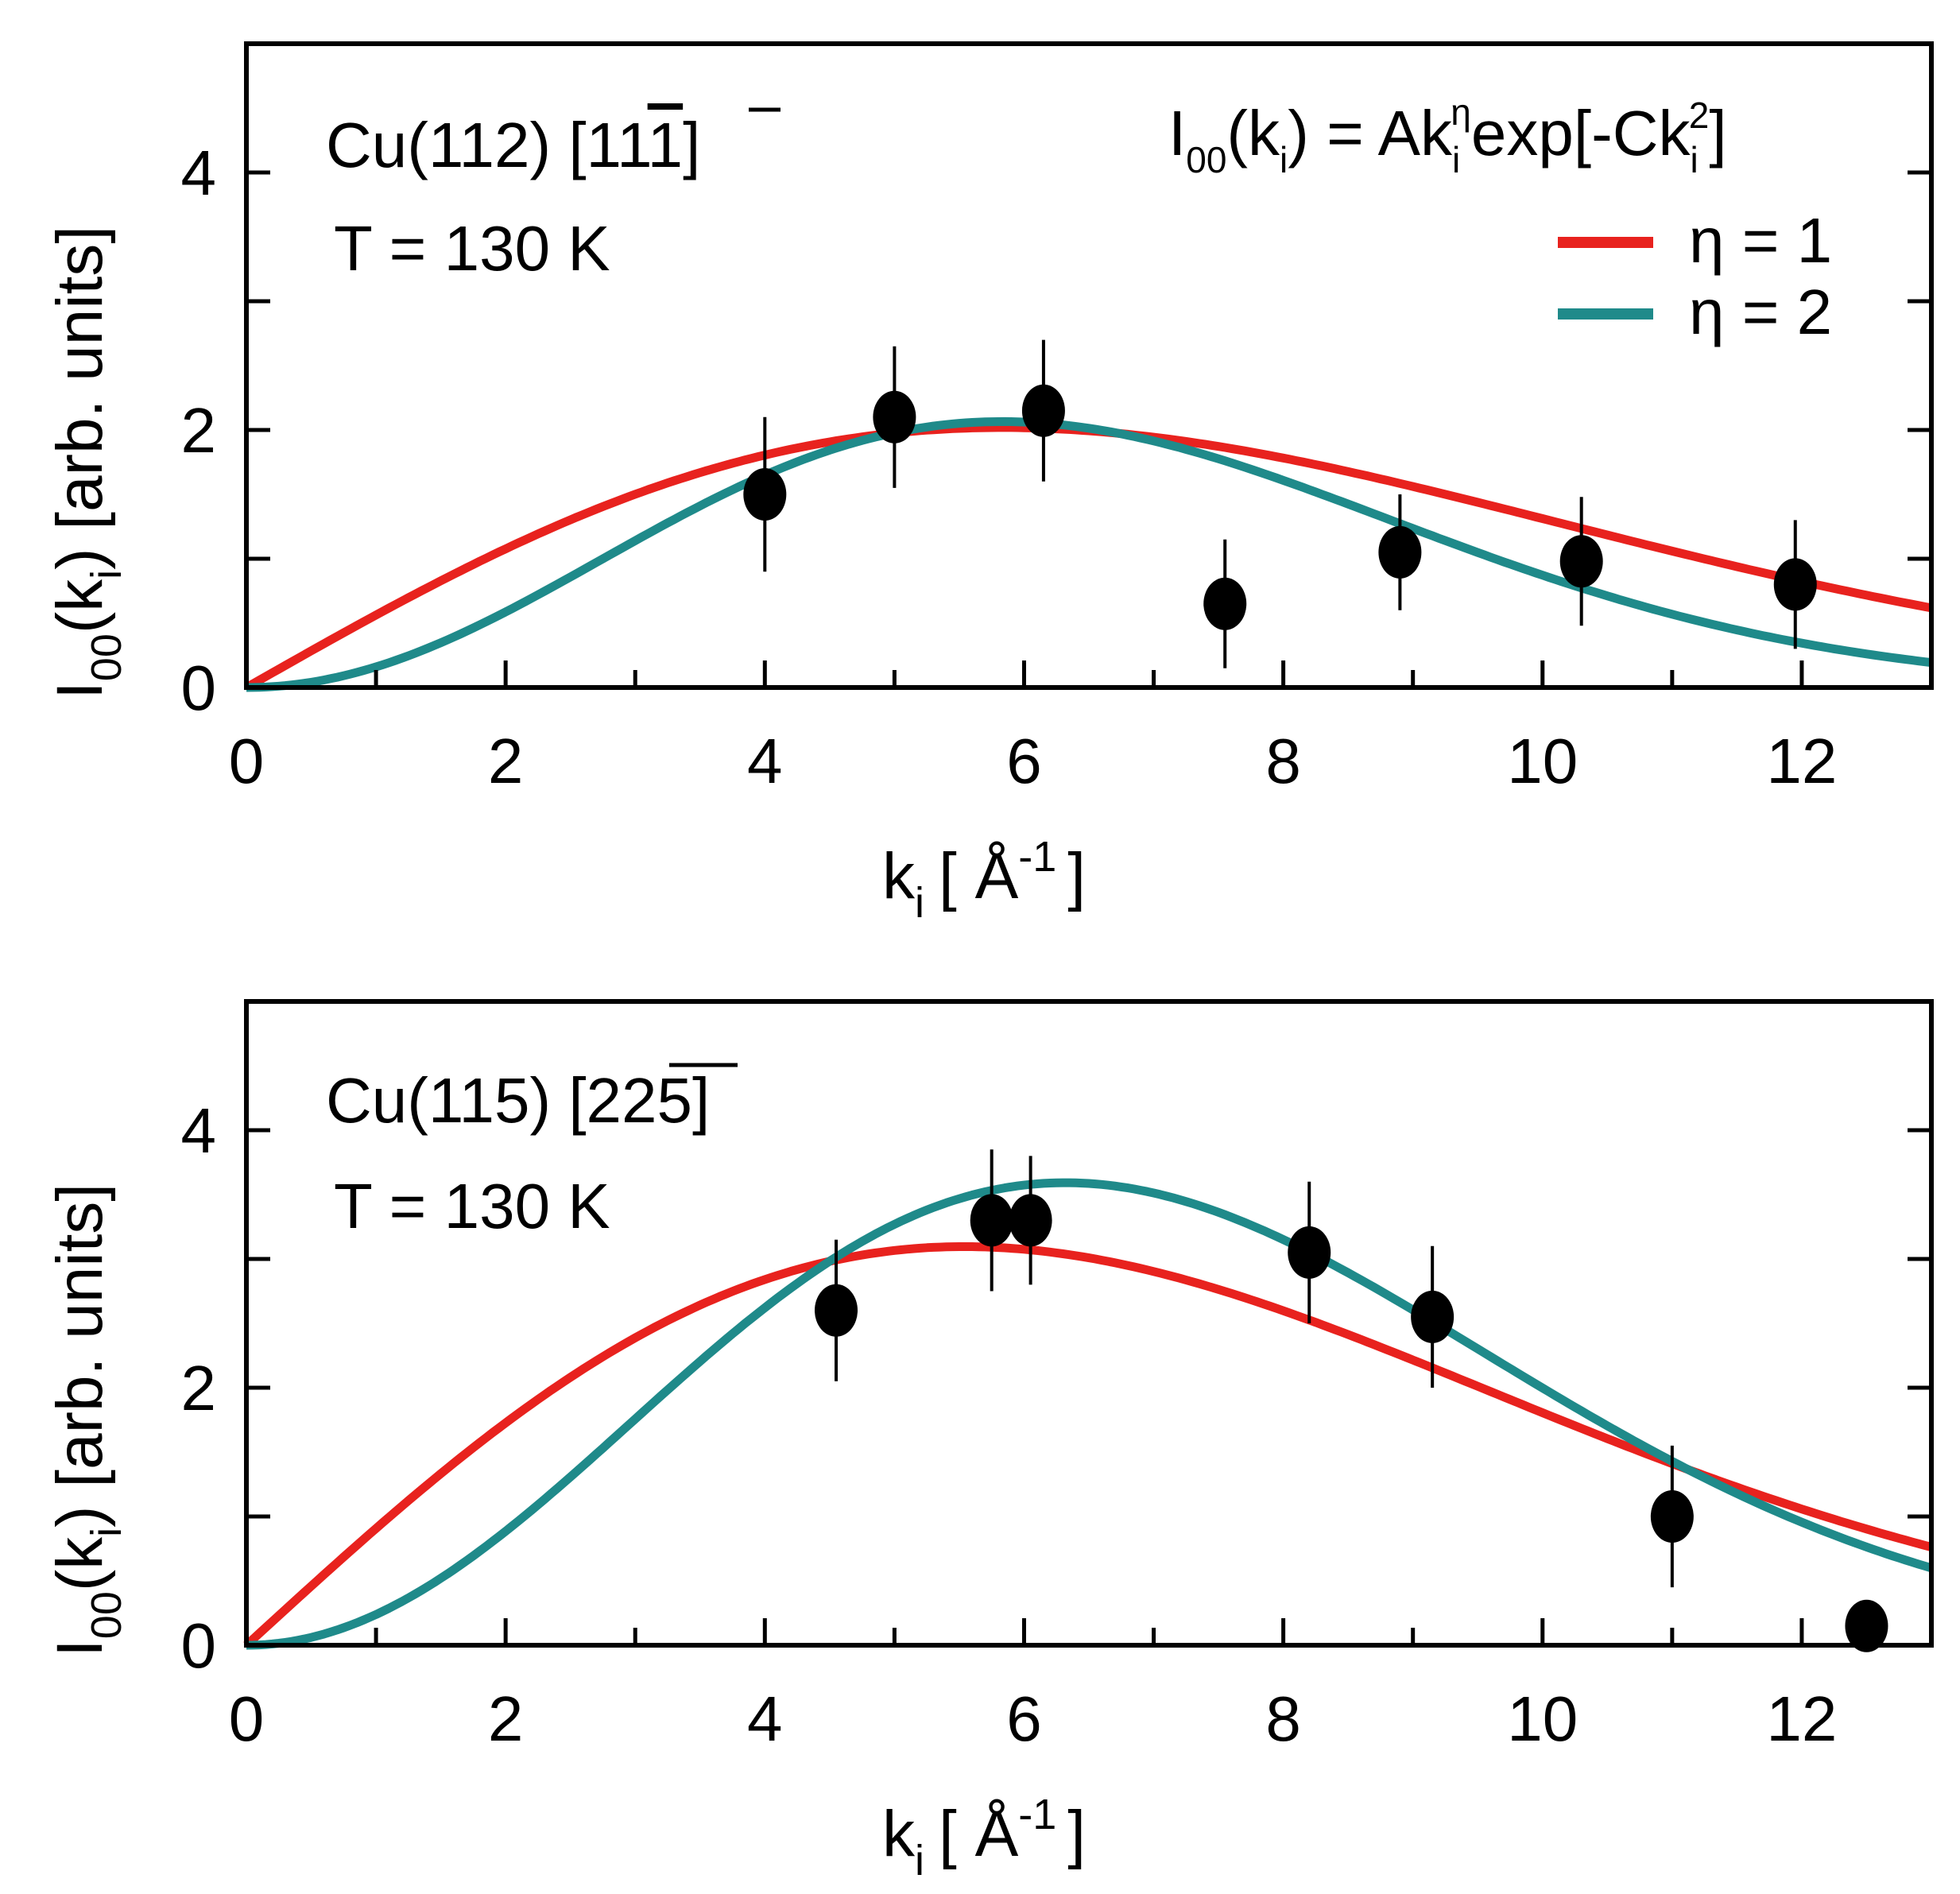 This screenshot has width=1960, height=1894. I want to click on overline-index: 22, so click(622, 1100).